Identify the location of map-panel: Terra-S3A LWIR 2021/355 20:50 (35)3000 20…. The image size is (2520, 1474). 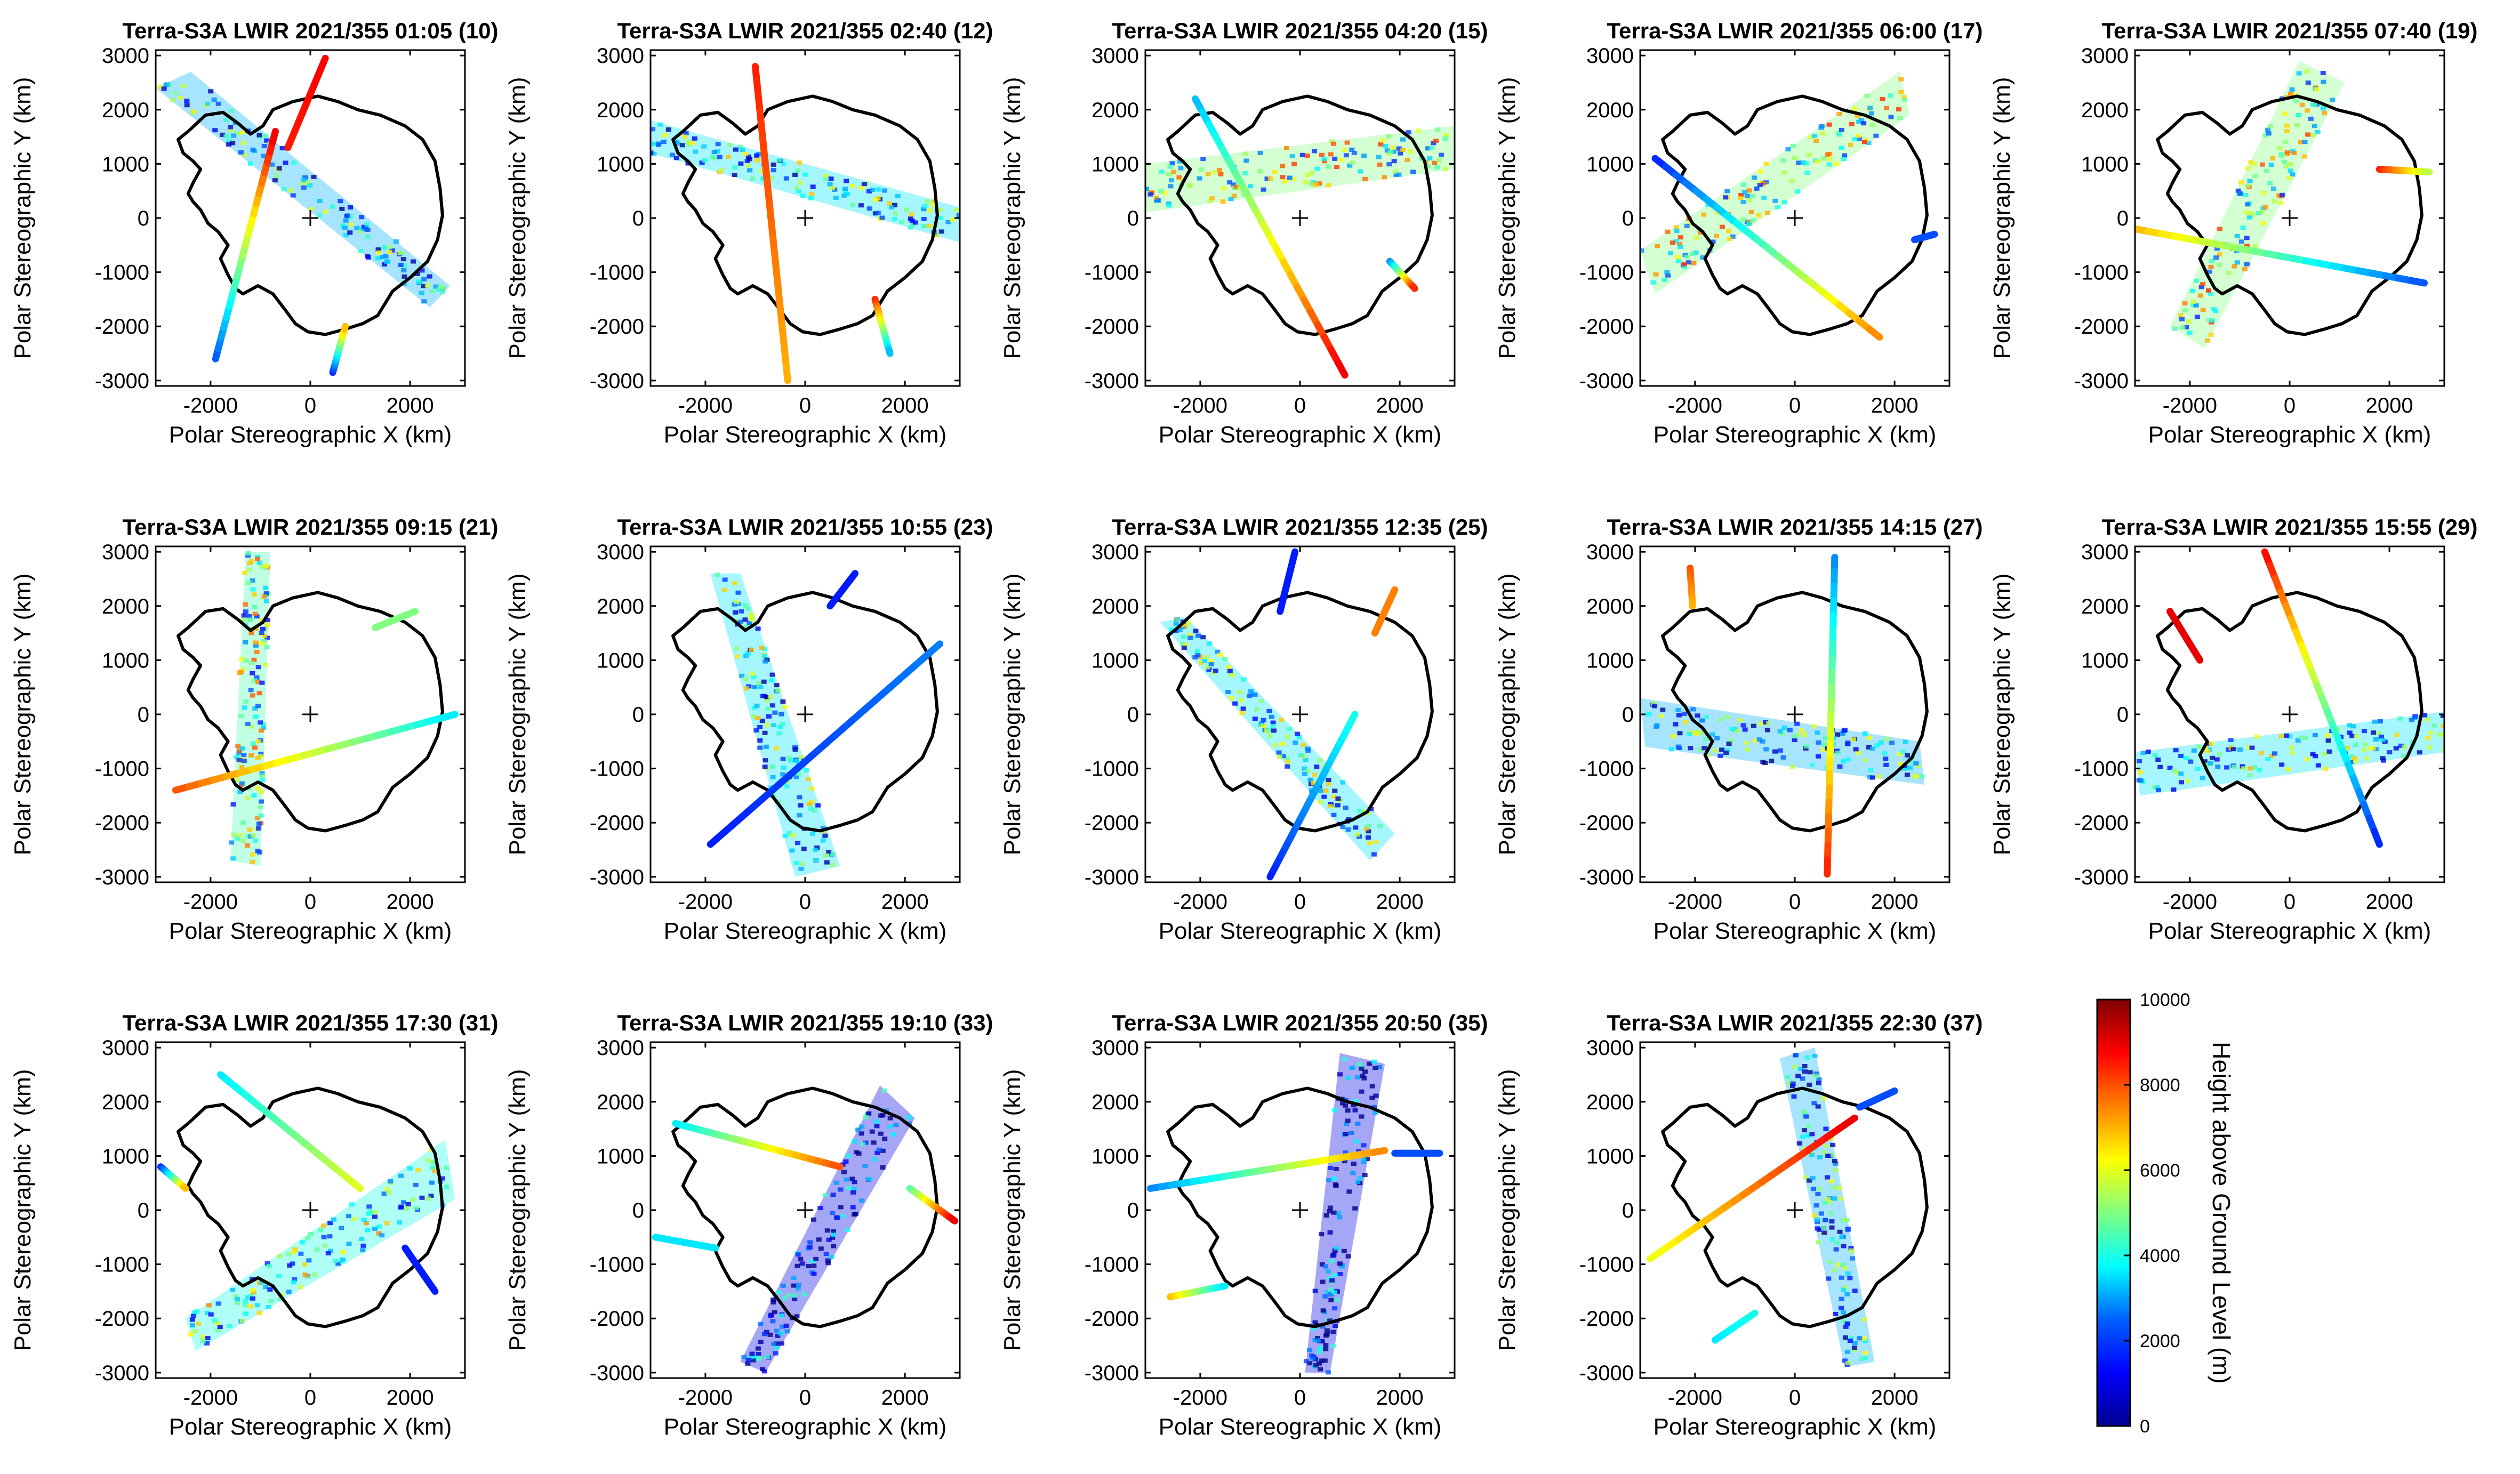
(1243, 1225).